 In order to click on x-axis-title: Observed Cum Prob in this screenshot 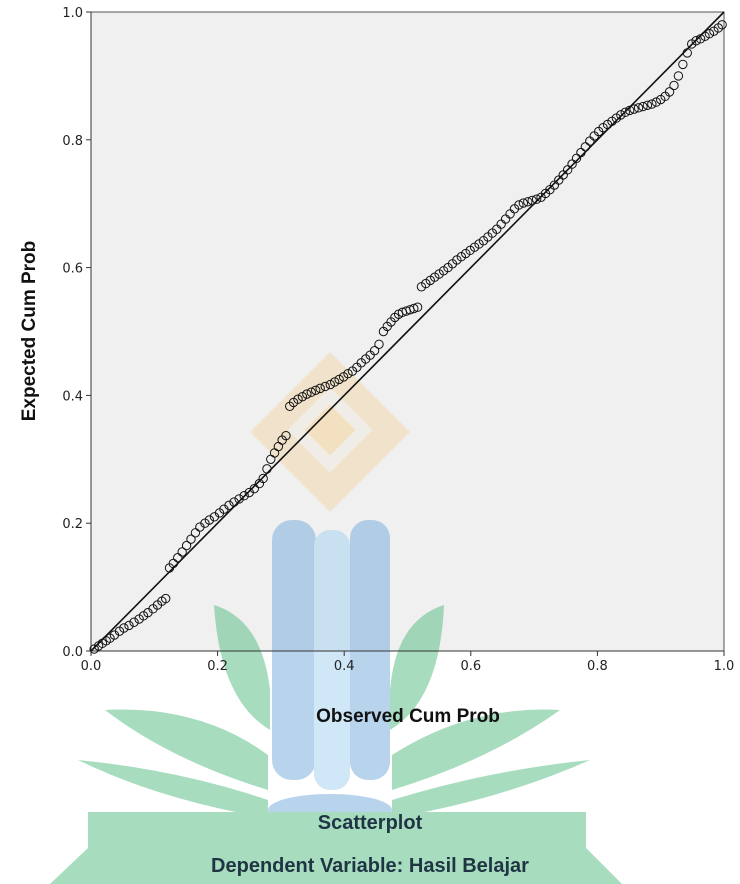, I will do `click(408, 716)`.